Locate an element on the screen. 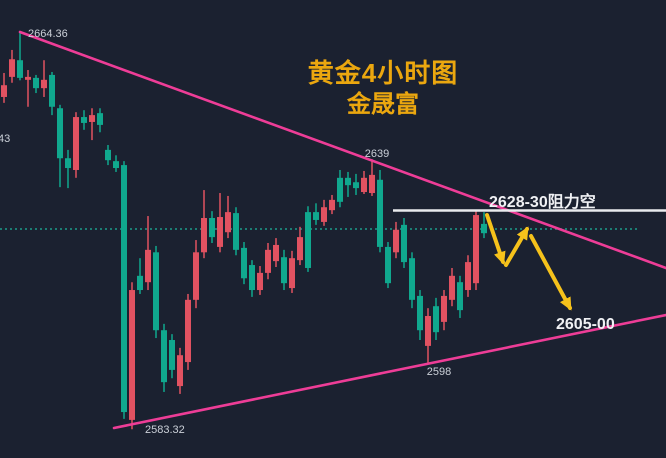 The image size is (666, 458). price-label: 2639 is located at coordinates (377, 154).